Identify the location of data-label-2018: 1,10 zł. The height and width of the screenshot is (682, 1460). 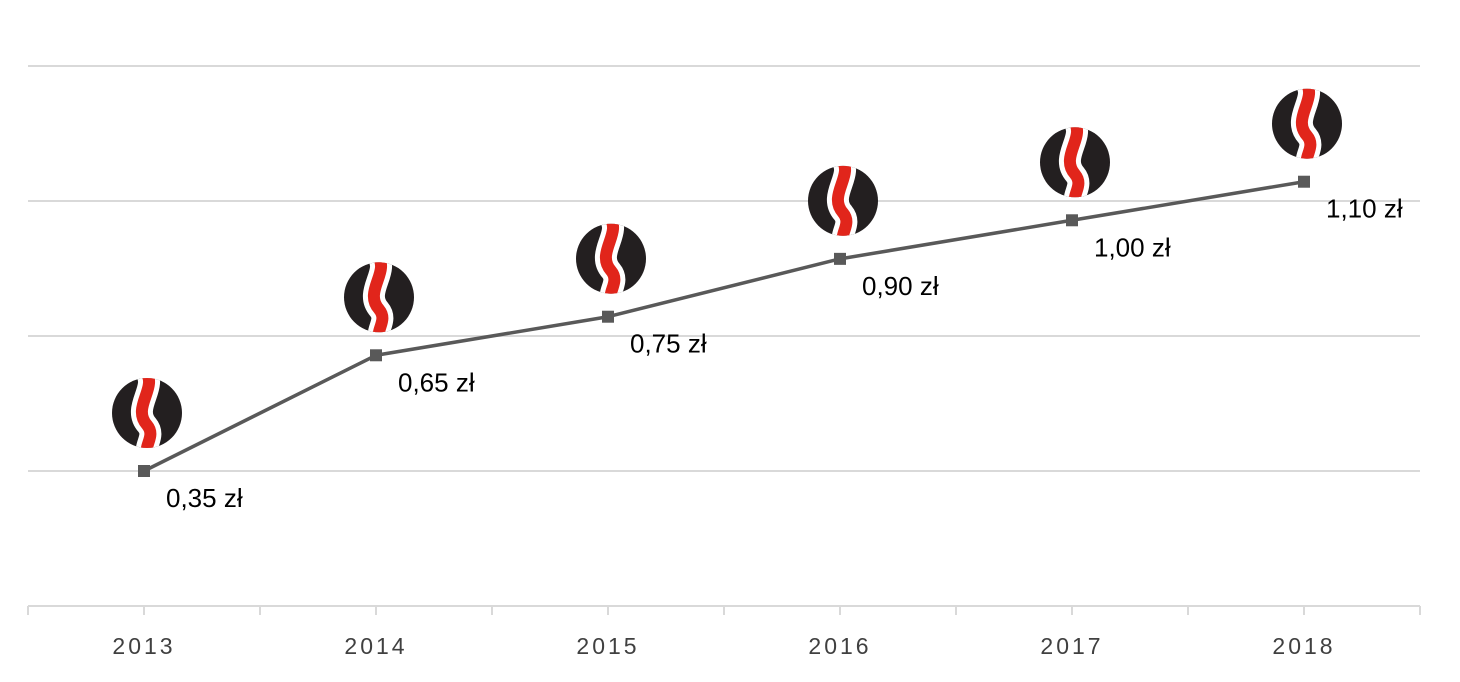
(1364, 209).